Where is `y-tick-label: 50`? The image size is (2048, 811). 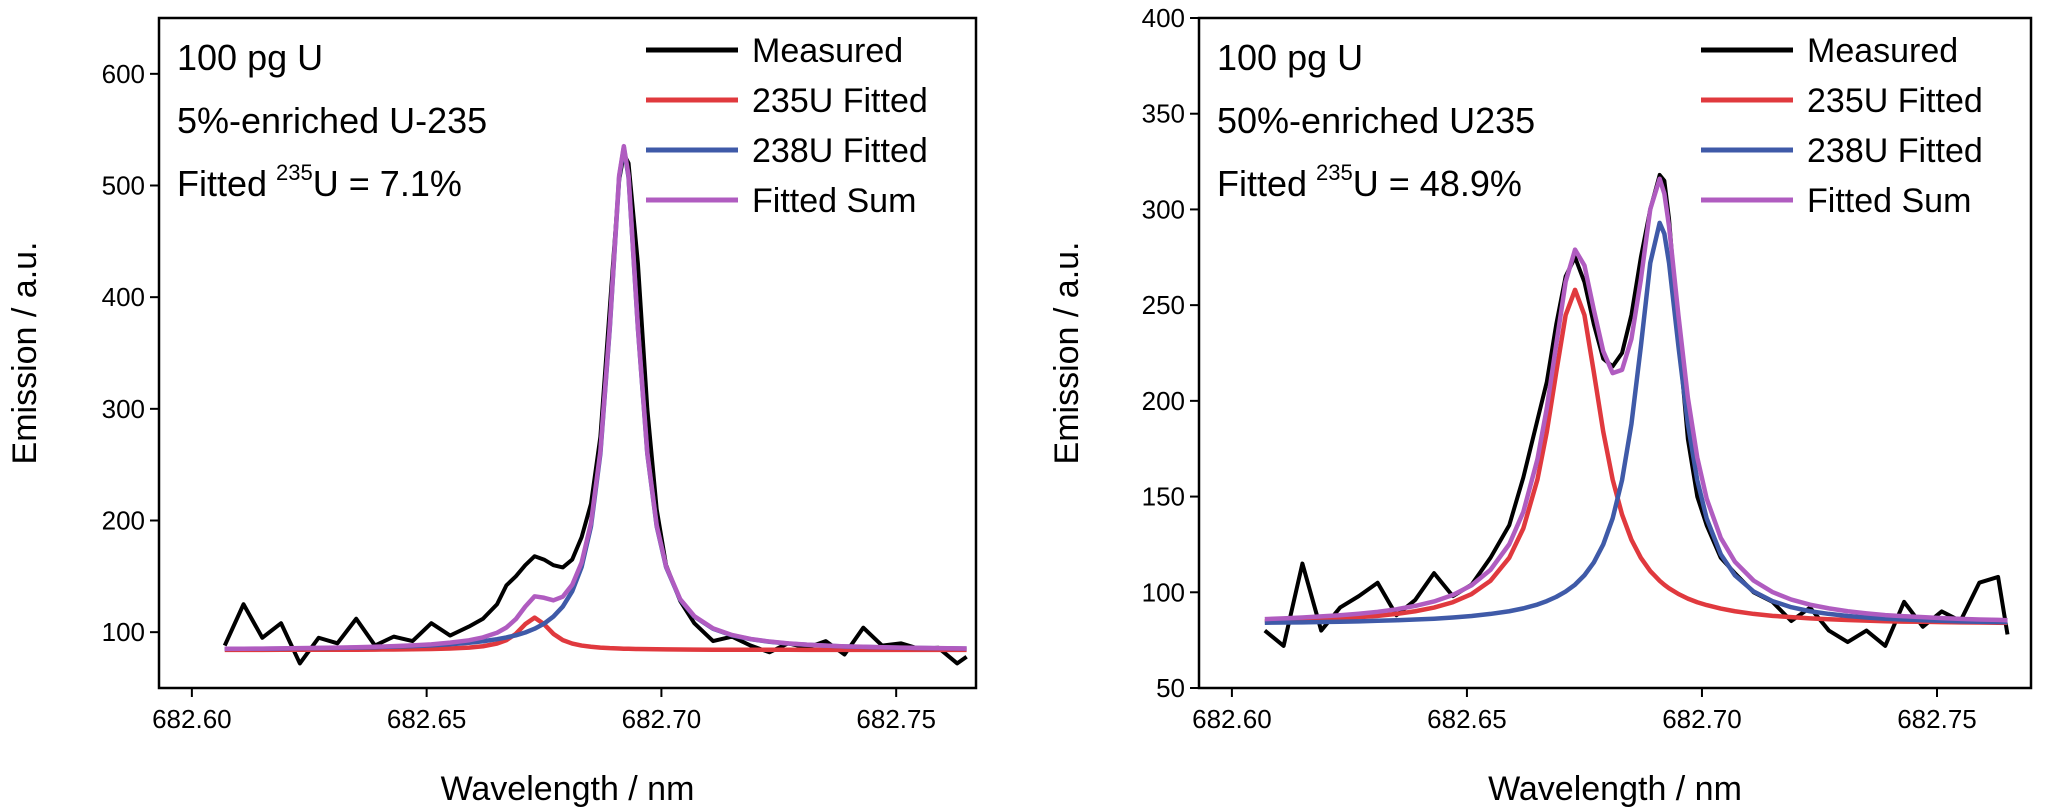
y-tick-label: 50 is located at coordinates (1170, 688).